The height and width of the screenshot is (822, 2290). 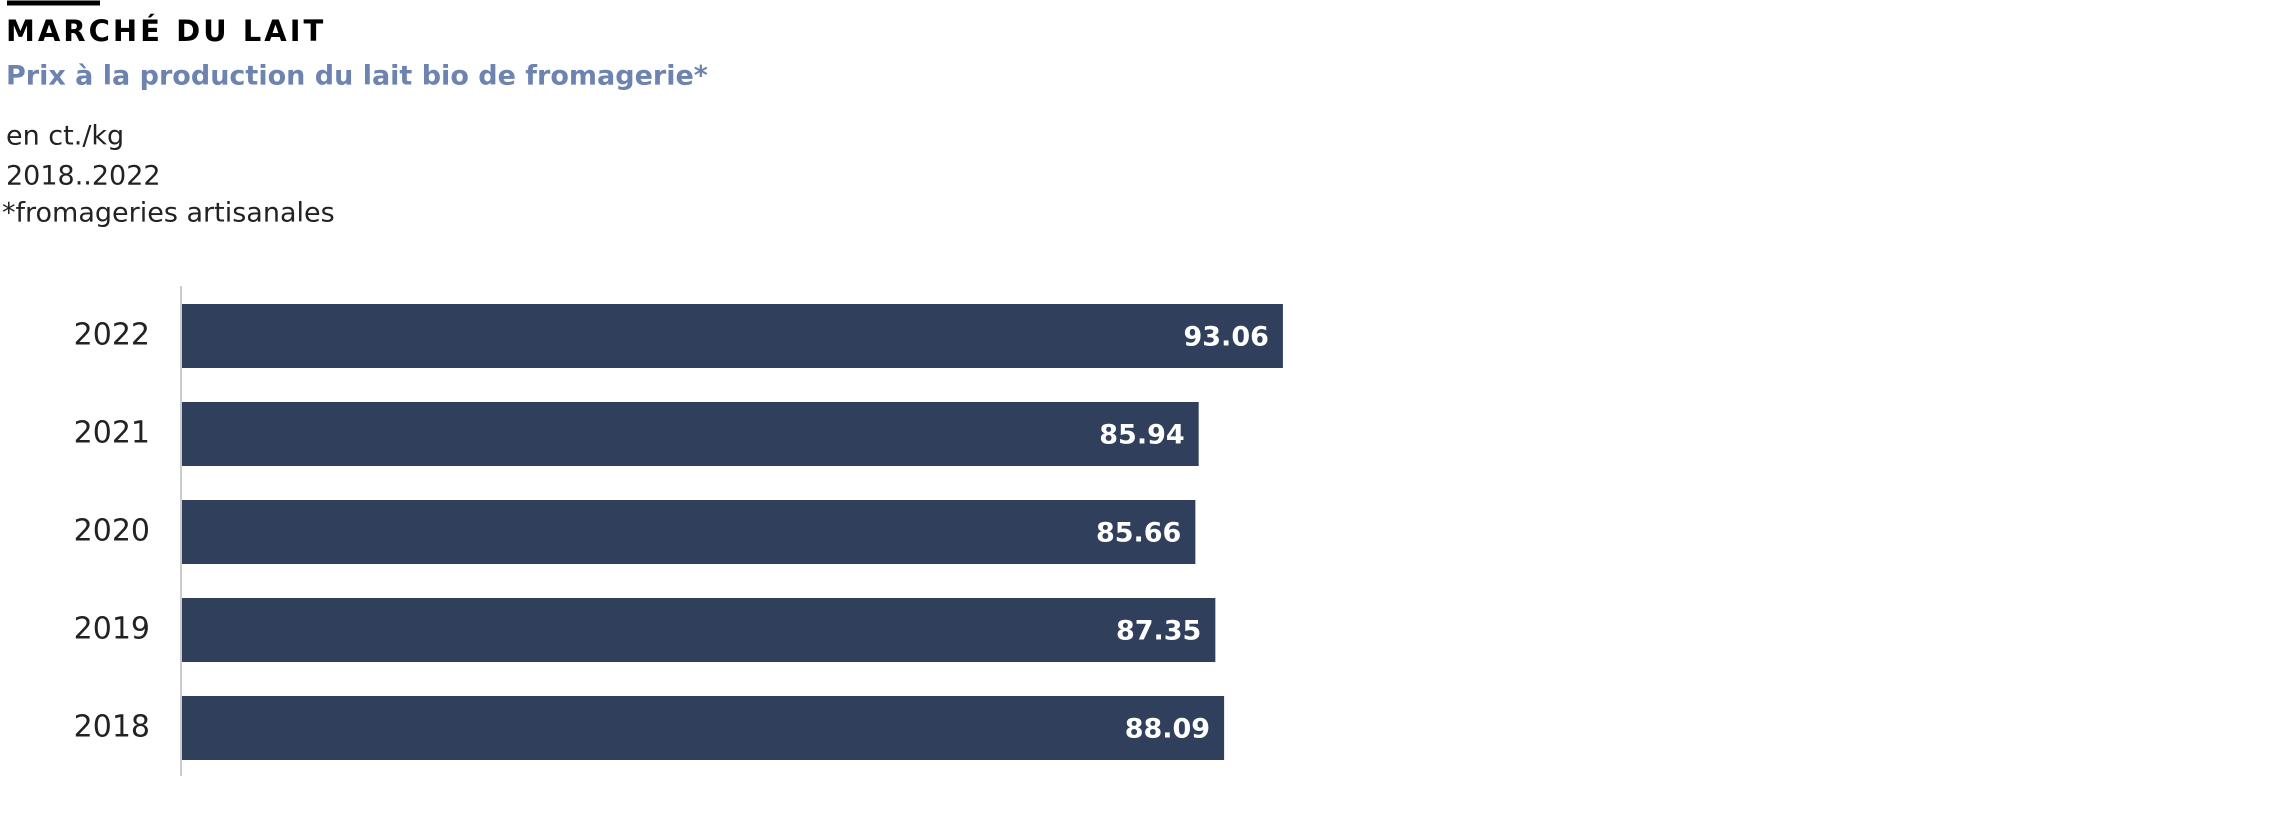 What do you see at coordinates (112, 531) in the screenshot?
I see `y-tick-label: 2020` at bounding box center [112, 531].